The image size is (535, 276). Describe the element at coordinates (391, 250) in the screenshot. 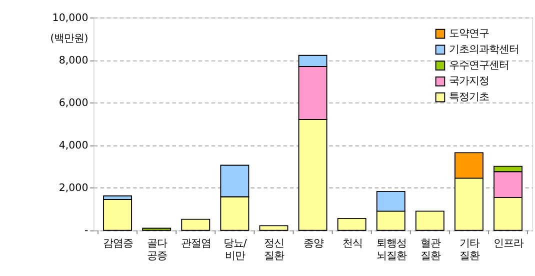

I see `x-tick-label: 퇴행성 뇌질환` at that location.